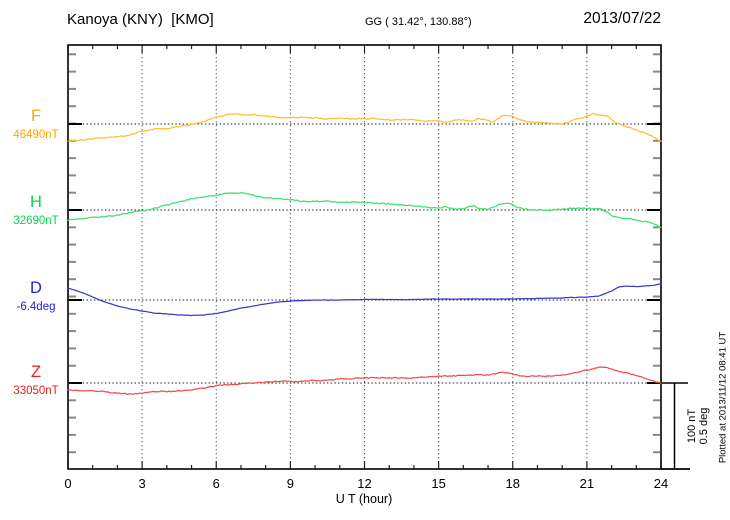  I want to click on channel-letter-F: F, so click(36, 116).